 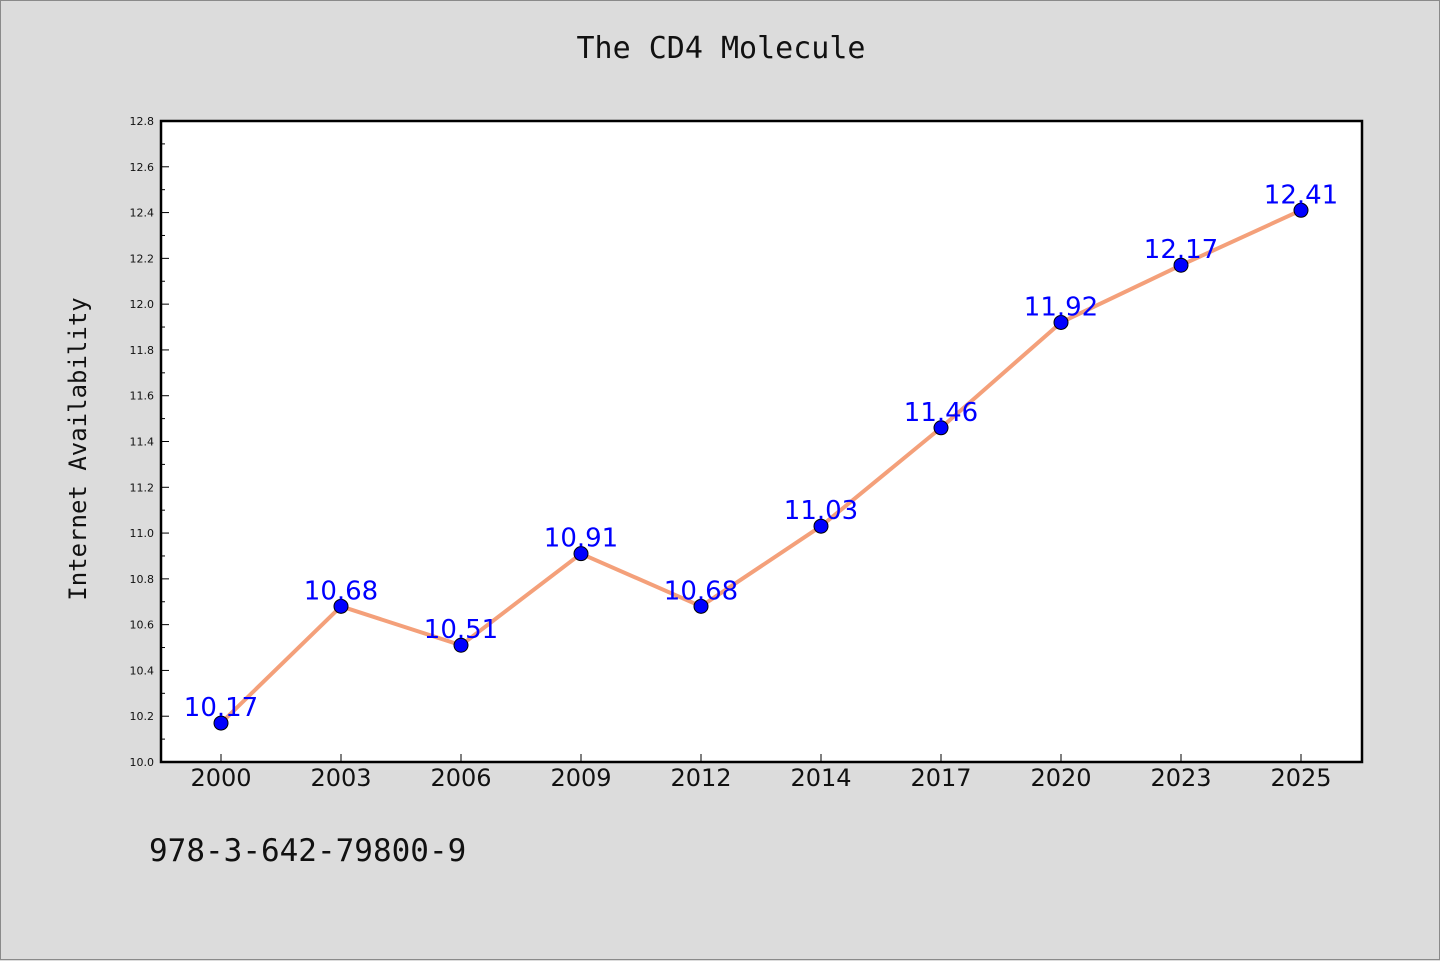 I want to click on x-tick-label: 2014, so click(x=820, y=778).